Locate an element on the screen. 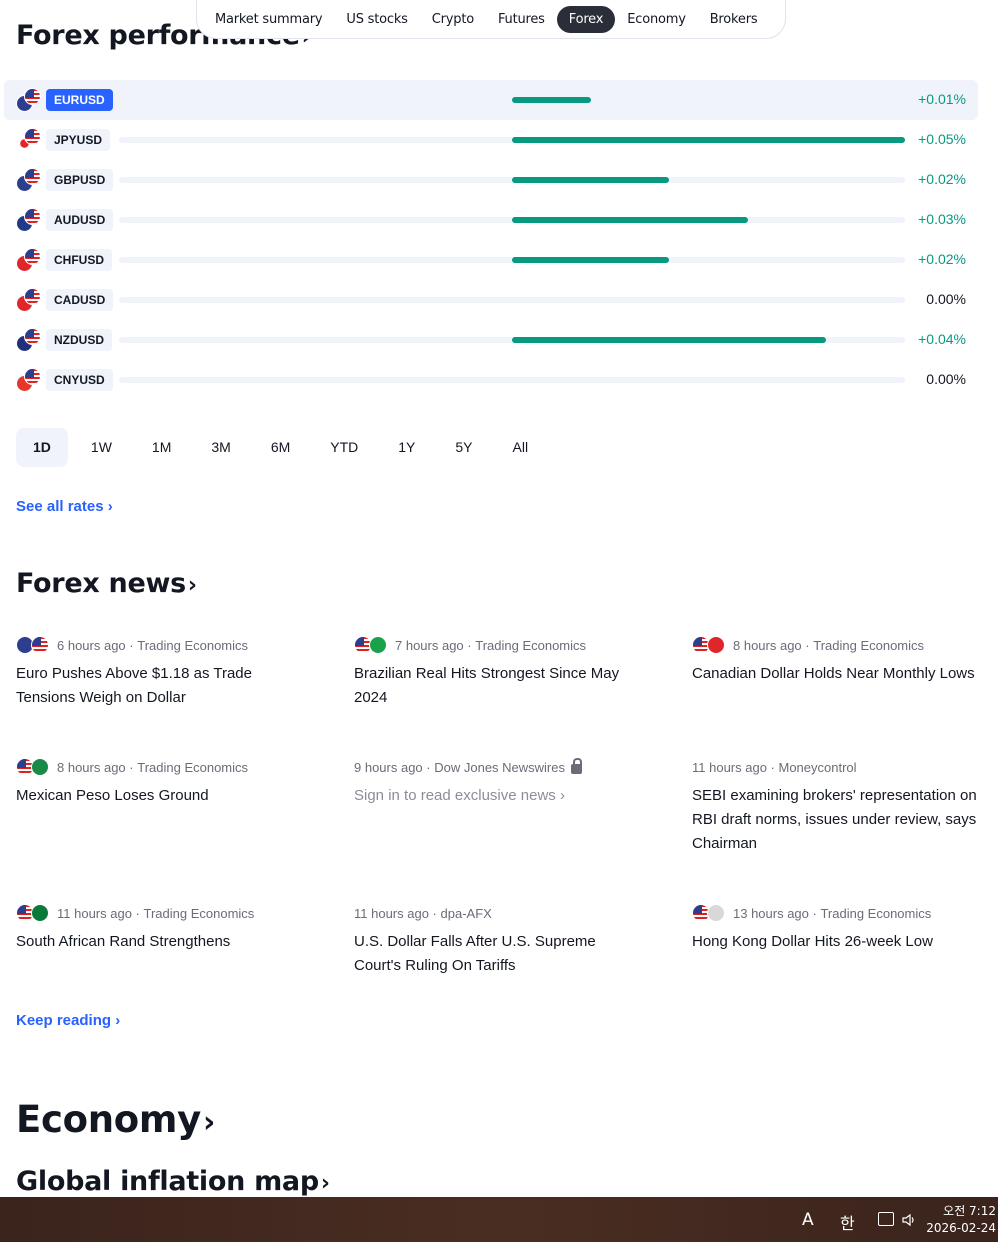  nav-economy: Economy is located at coordinates (656, 19).